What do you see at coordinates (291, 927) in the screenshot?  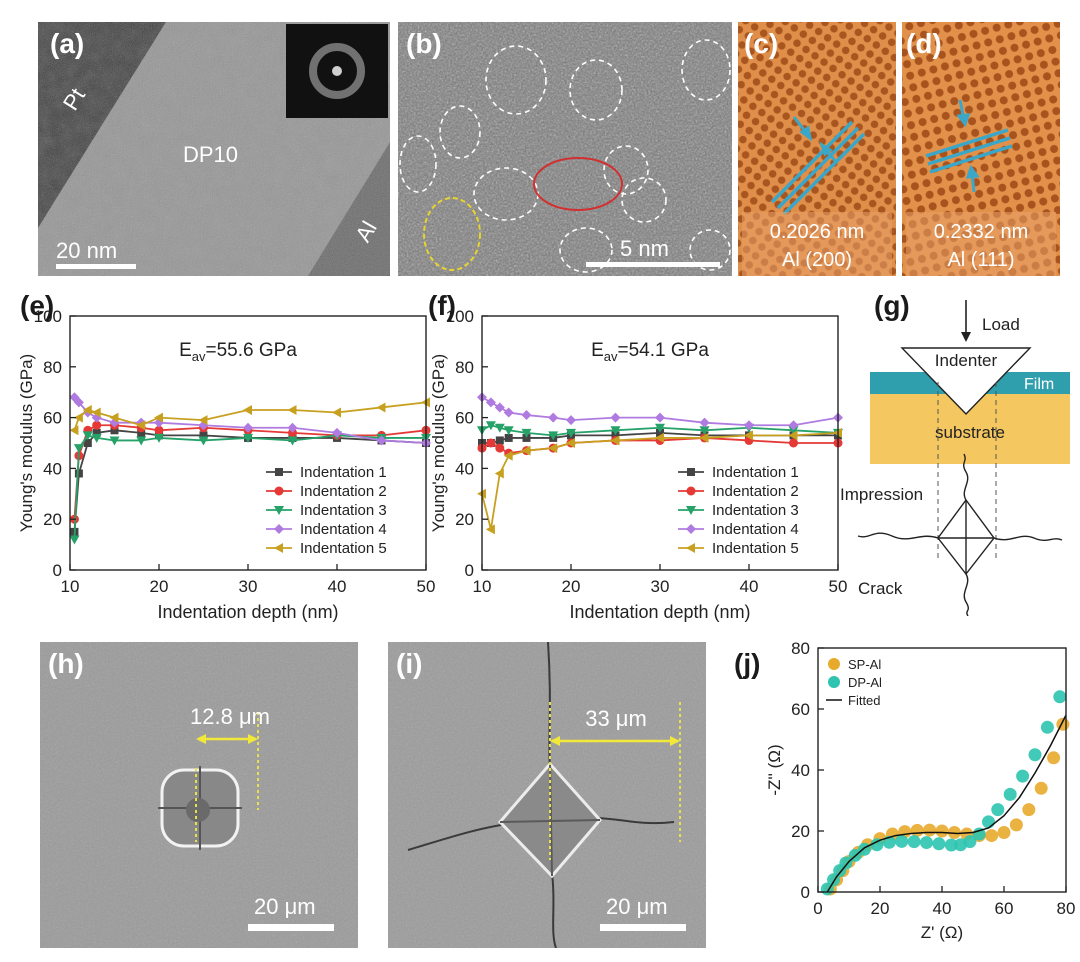 I see `scalebar-h` at bounding box center [291, 927].